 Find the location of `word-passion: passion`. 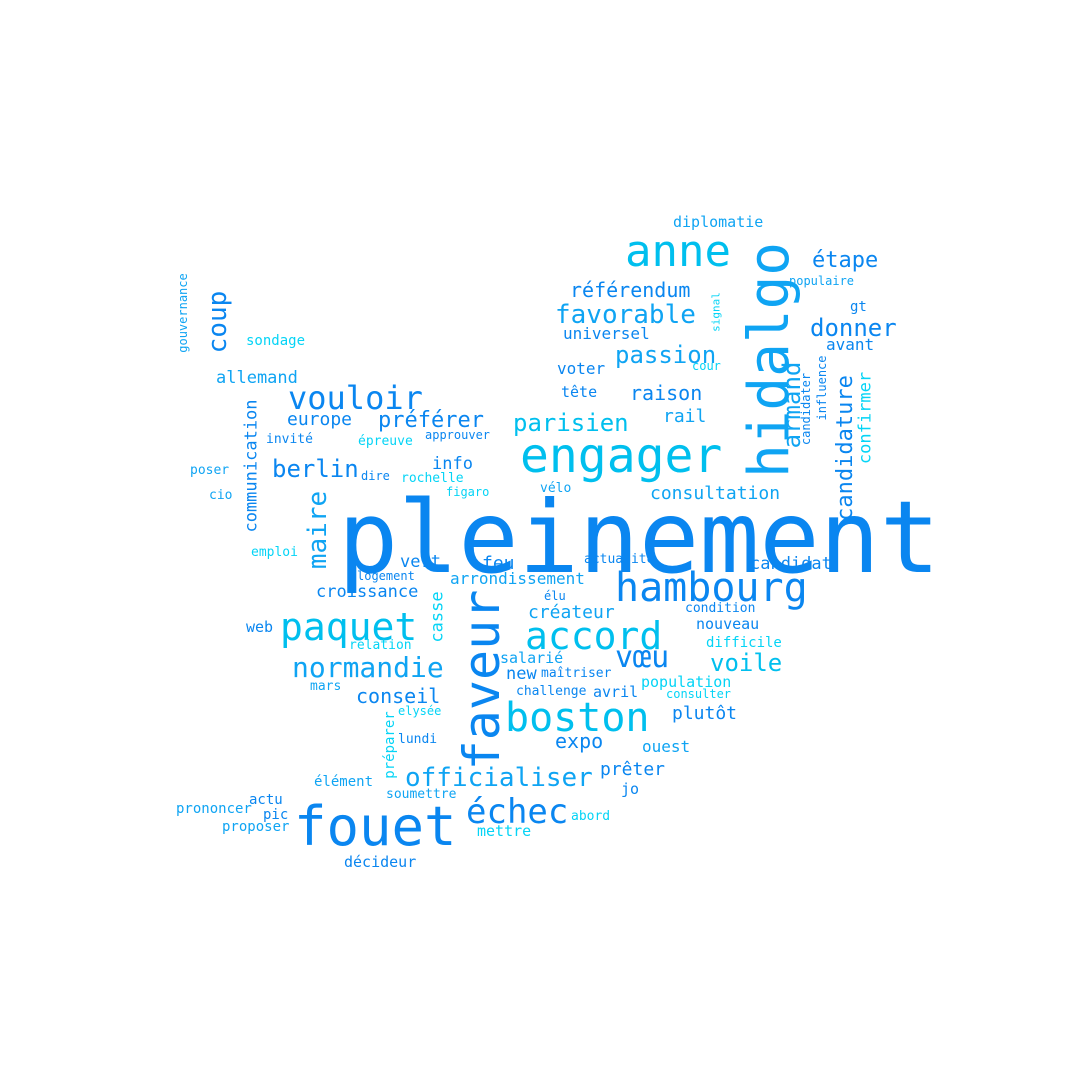

word-passion: passion is located at coordinates (666, 355).